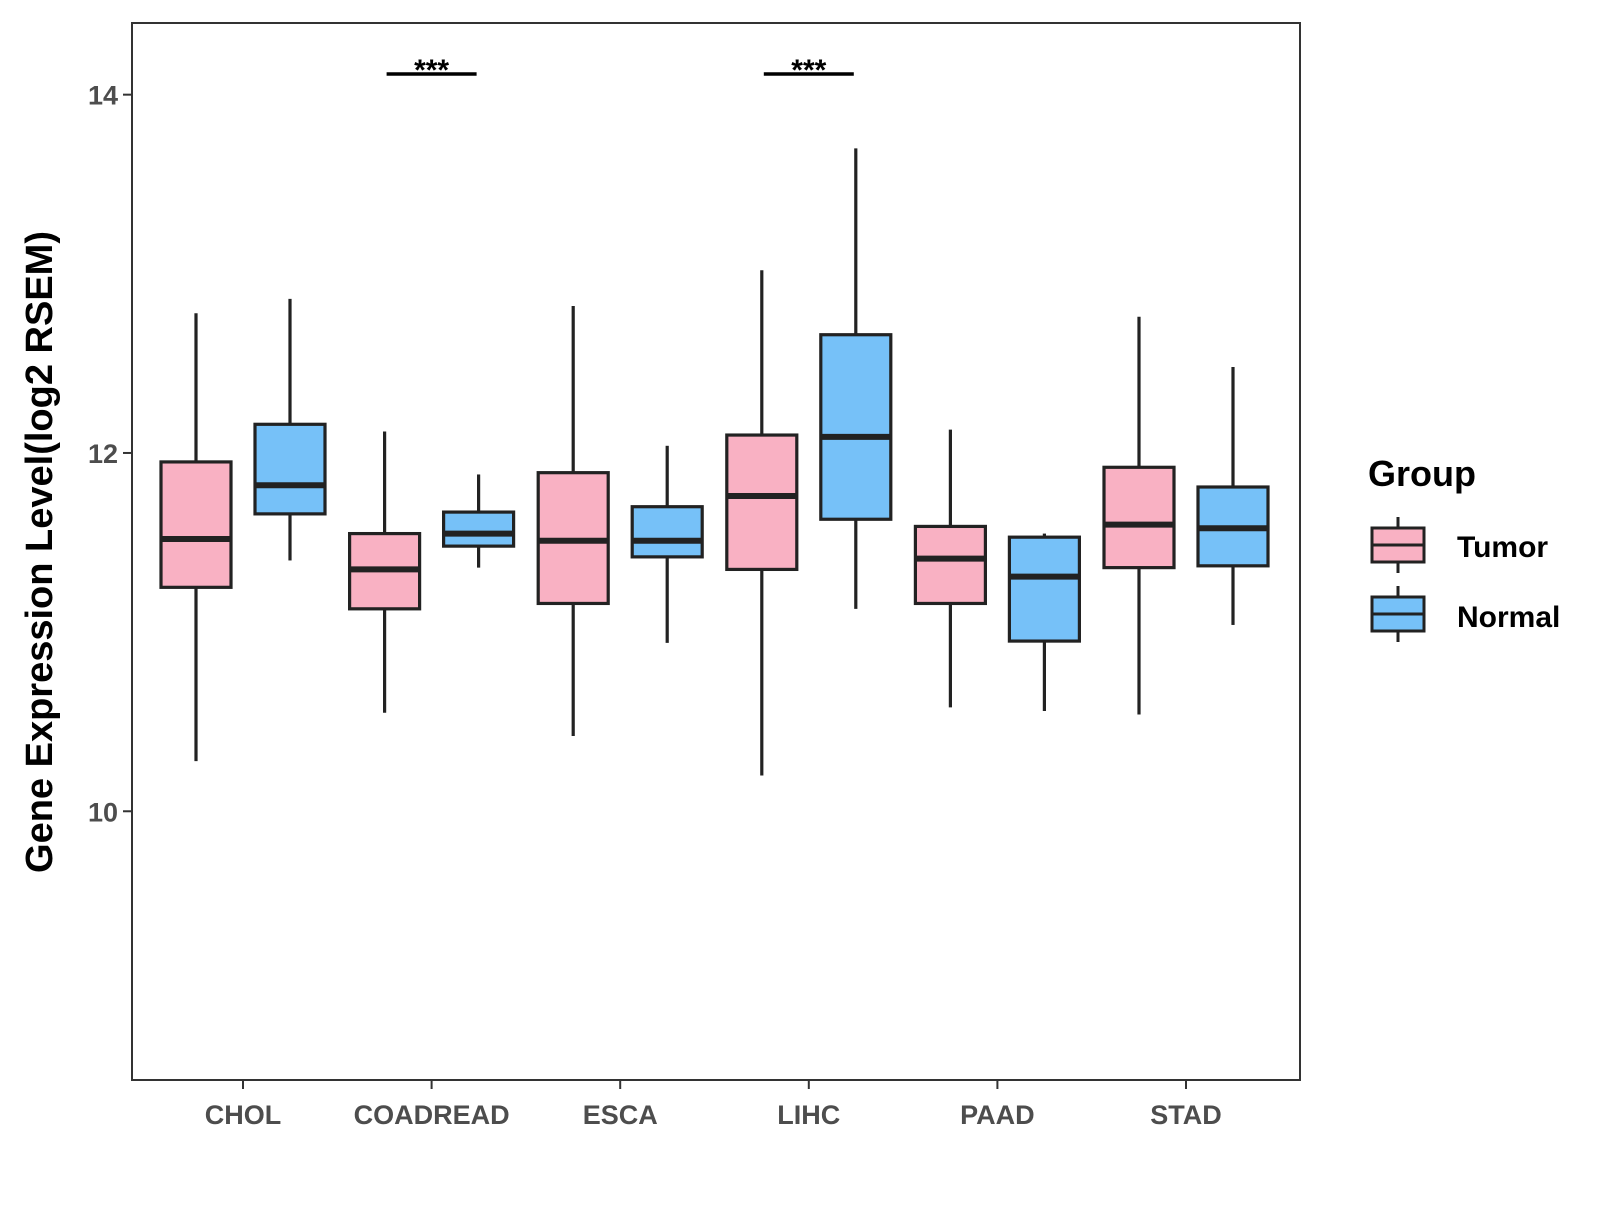  What do you see at coordinates (1044, 589) in the screenshot?
I see `iqr-box-paad-normal` at bounding box center [1044, 589].